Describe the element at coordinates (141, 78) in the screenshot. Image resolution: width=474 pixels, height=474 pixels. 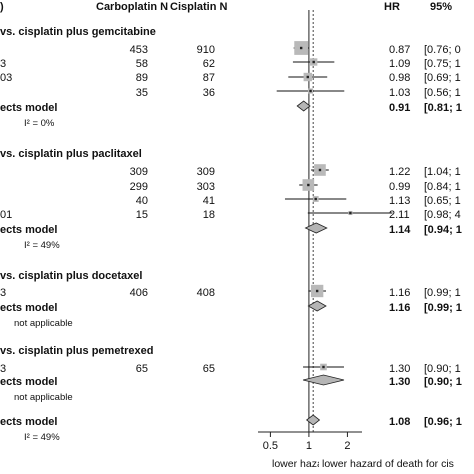
I see `carbo-n: 89` at that location.